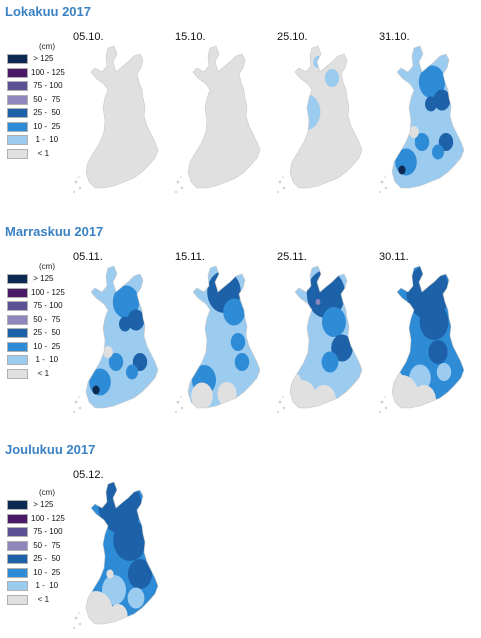 This screenshot has width=481, height=638. I want to click on legend-item: 75 - 100, so click(39, 533).